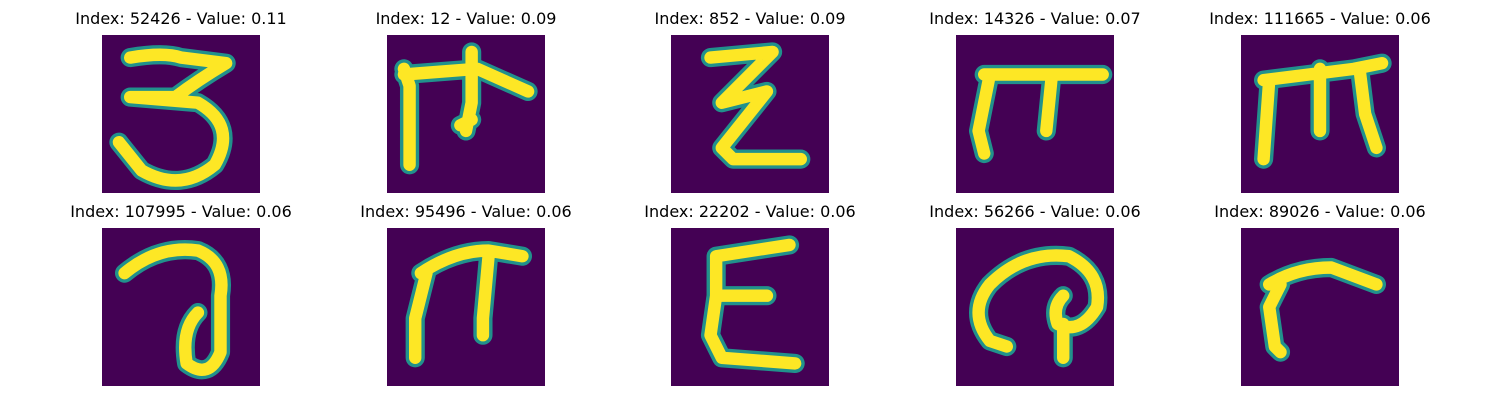 This screenshot has height=400, width=1500. I want to click on panel-title: Index: 107995 - Value: 0.06, so click(181, 212).